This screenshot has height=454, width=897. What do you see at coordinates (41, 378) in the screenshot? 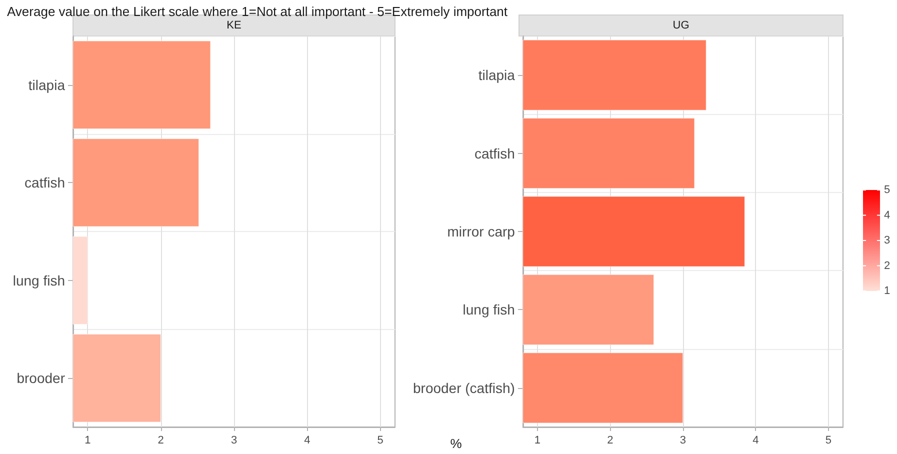
I see `y-tick-label: brooder` at bounding box center [41, 378].